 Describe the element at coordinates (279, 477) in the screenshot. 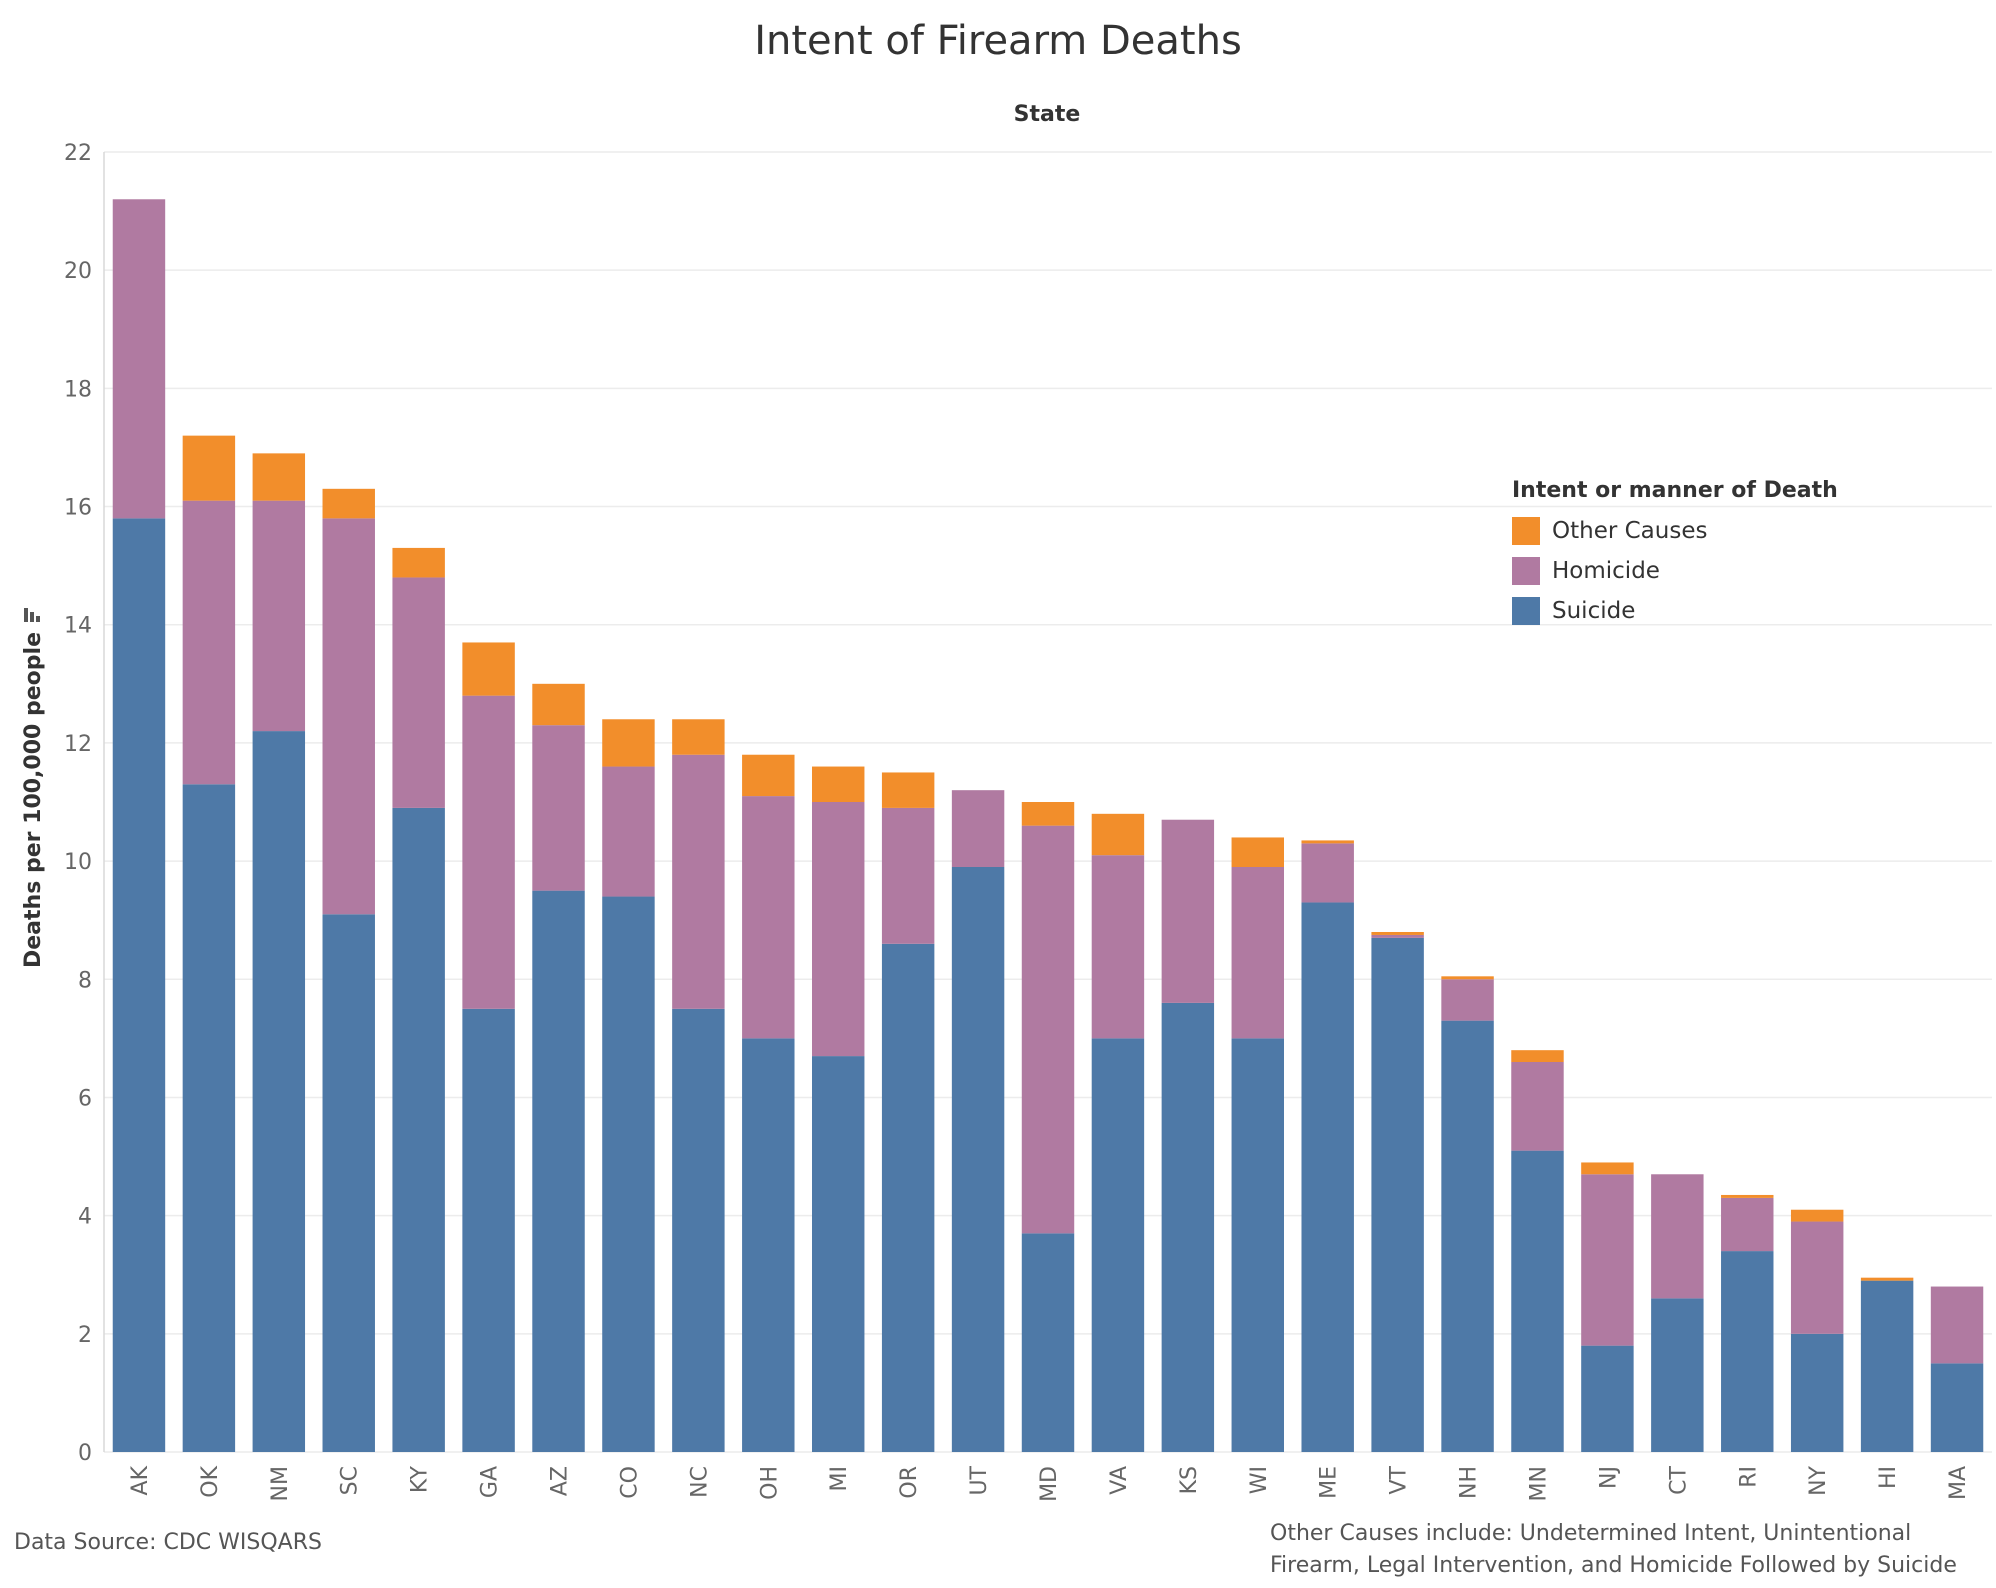

I see `bar-other-causes-nm` at that location.